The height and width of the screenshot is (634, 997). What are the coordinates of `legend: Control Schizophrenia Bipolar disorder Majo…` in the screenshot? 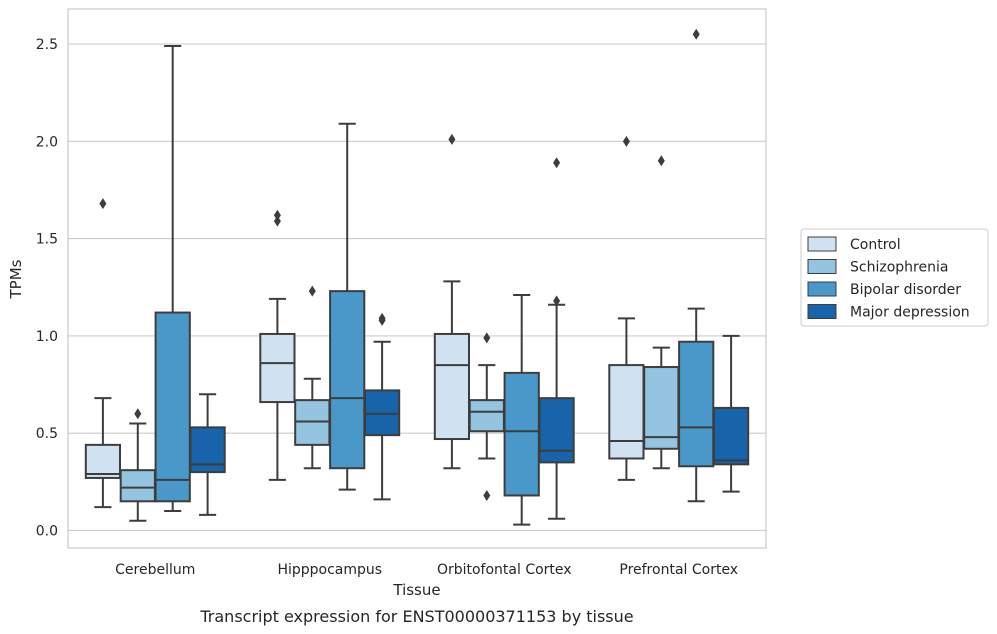 It's located at (894, 277).